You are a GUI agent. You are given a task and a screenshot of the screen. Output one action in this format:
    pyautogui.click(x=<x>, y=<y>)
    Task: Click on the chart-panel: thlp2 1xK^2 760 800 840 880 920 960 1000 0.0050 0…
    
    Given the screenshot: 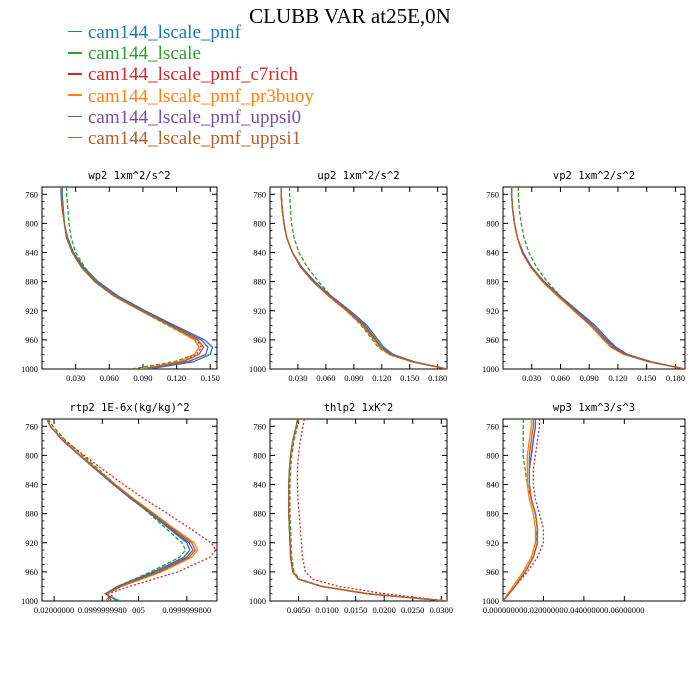 What is the action you would take?
    pyautogui.click(x=351, y=508)
    